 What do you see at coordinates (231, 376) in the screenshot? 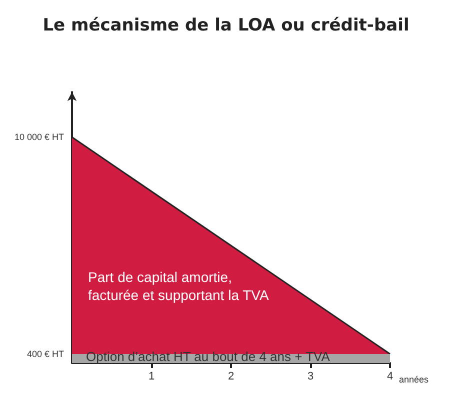
I see `x-tick-label: 2` at bounding box center [231, 376].